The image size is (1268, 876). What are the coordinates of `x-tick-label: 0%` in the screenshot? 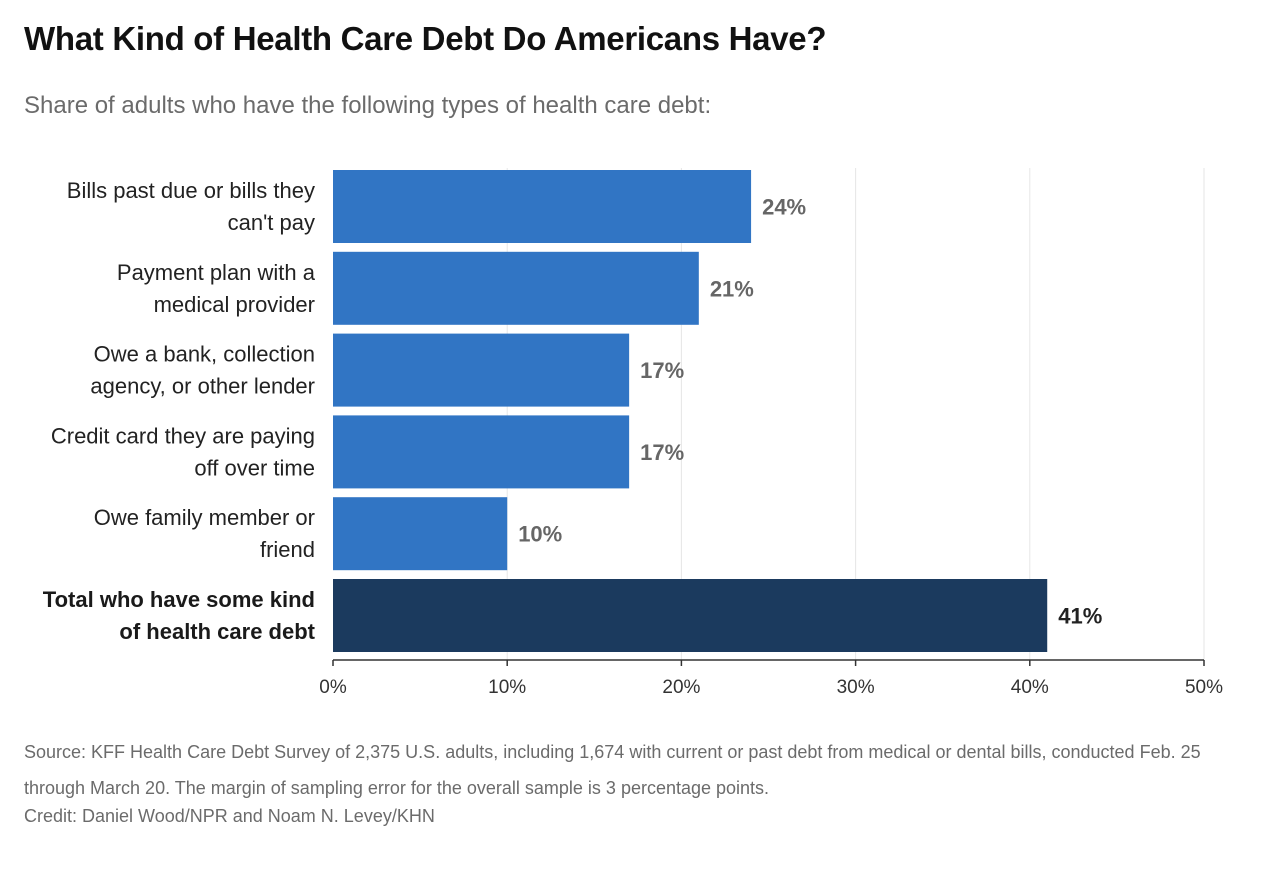 It's located at (333, 687).